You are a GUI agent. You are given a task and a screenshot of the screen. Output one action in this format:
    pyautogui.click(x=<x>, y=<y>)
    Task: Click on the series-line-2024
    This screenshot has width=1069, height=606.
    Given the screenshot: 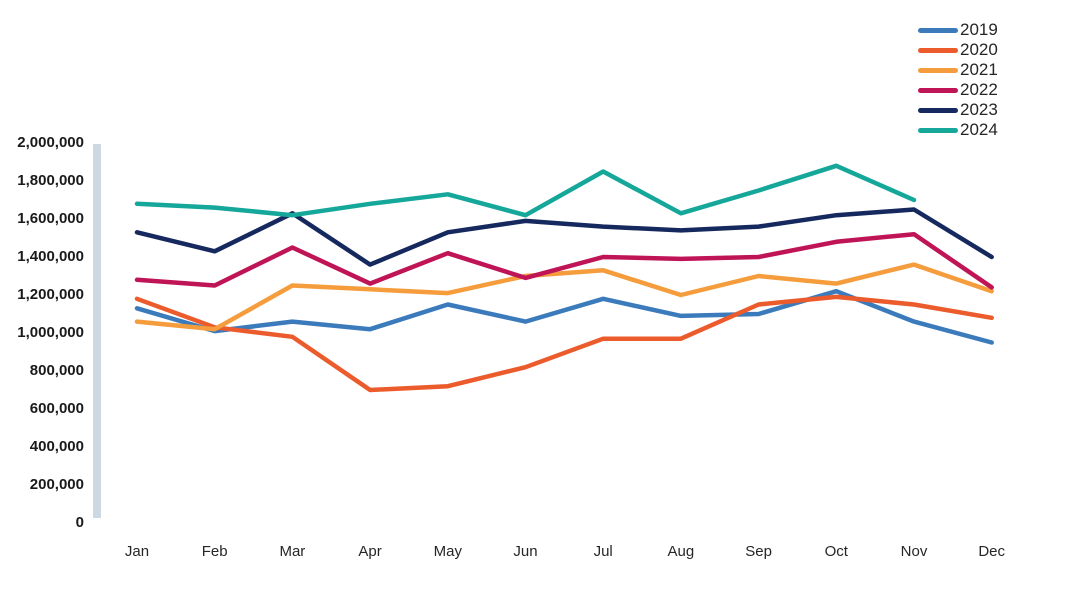 What is the action you would take?
    pyautogui.click(x=525, y=190)
    